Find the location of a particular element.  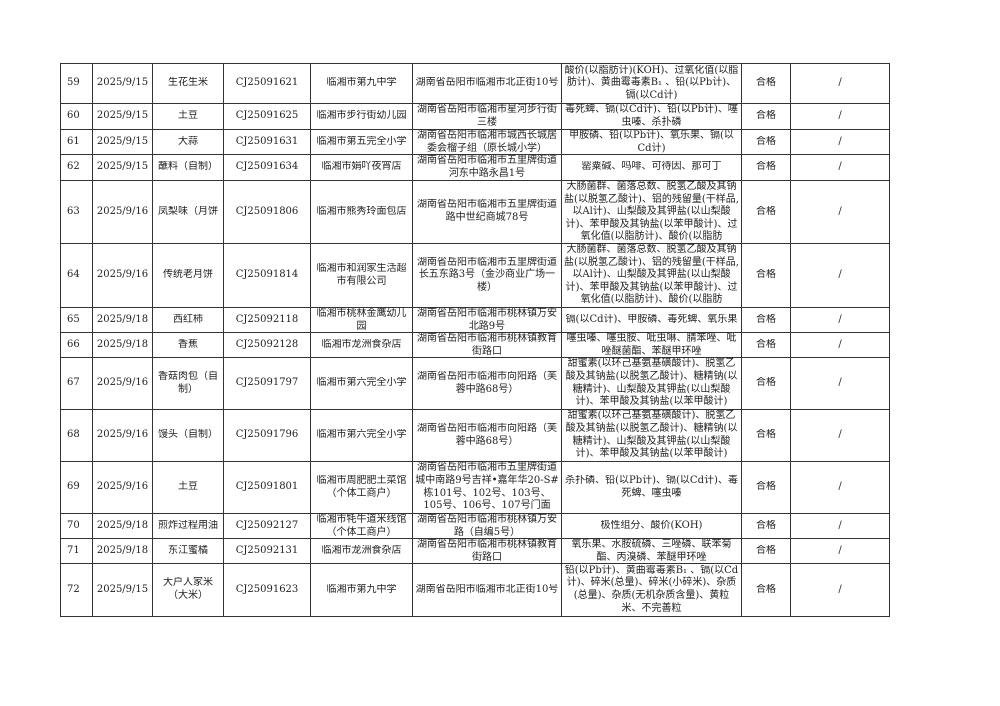

test-items-text: 镉(以Cd计)、甲胺磷、毒死蜱、氧乐果 is located at coordinates (651, 319).